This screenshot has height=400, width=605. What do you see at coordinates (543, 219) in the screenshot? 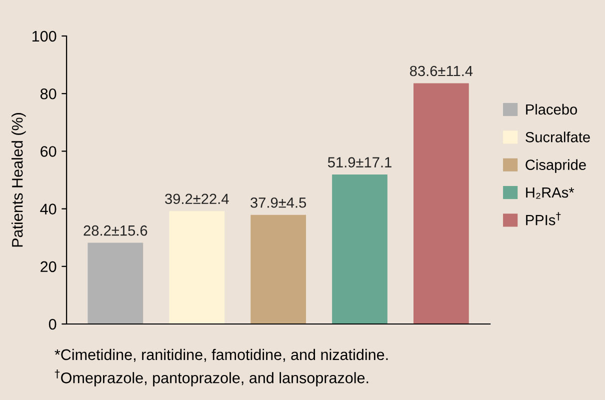
I see `legend-label: PPIs$^{†}$` at bounding box center [543, 219].